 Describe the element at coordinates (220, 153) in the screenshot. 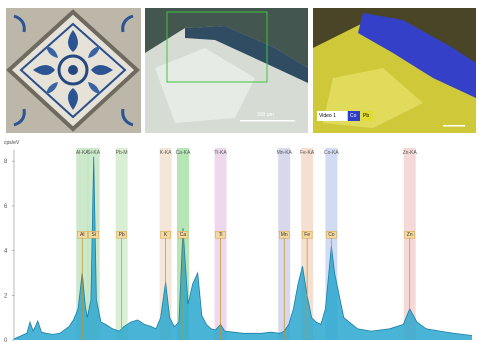

I see `element-band-label: Ti-KA` at that location.